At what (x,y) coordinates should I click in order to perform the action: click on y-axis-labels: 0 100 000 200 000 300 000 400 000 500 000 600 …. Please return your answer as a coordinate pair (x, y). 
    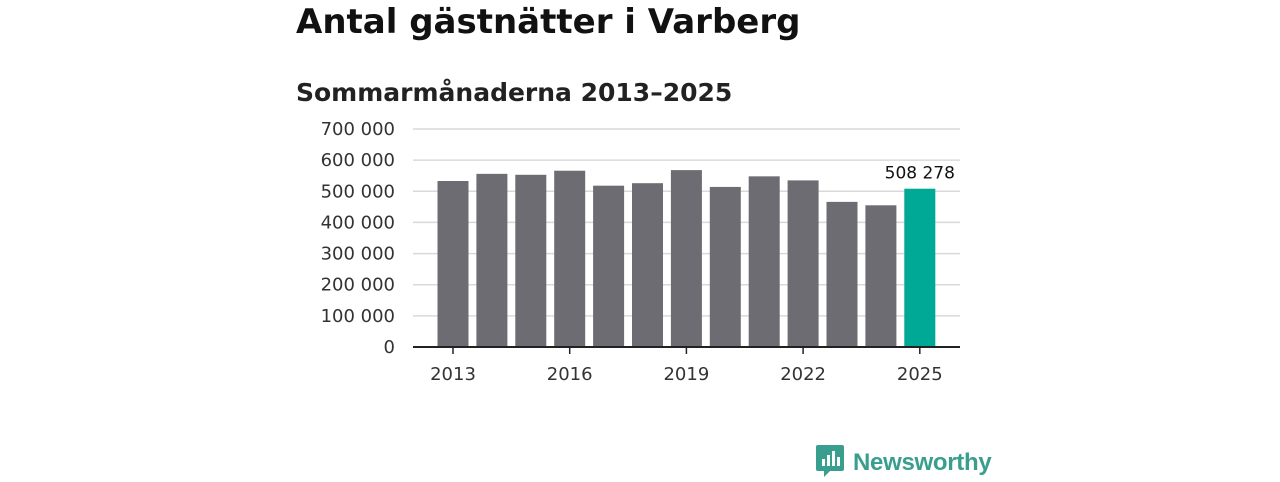
    Looking at the image, I should click on (358, 238).